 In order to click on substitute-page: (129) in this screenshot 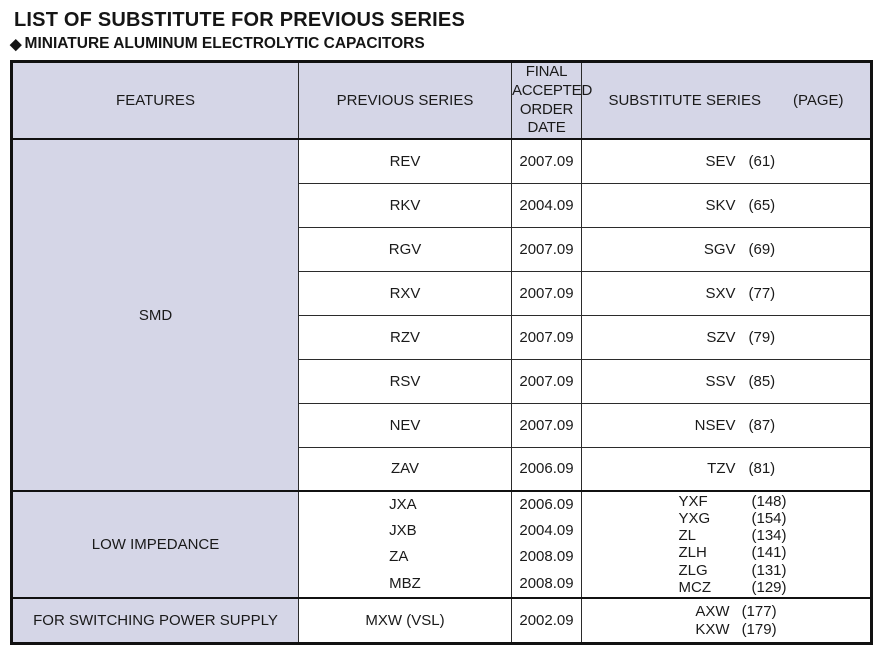, I will do `click(769, 587)`.